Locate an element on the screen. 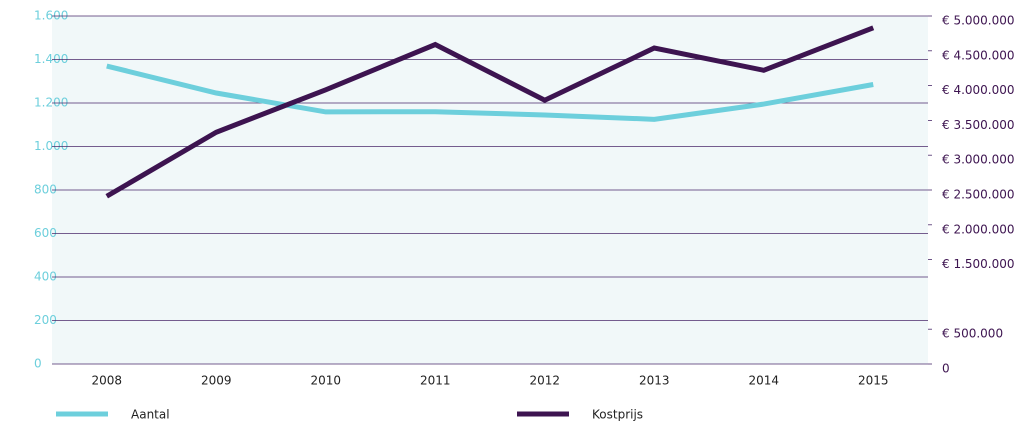  y-tick-label: 1.400 is located at coordinates (51, 59).